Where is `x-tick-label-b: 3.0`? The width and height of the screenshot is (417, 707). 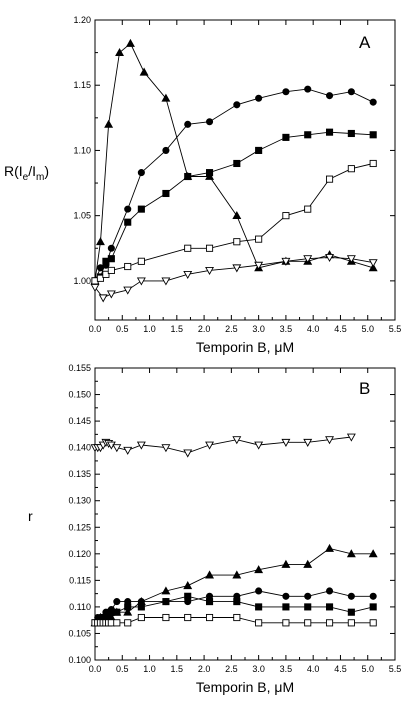
x-tick-label-b: 3.0 is located at coordinates (258, 669).